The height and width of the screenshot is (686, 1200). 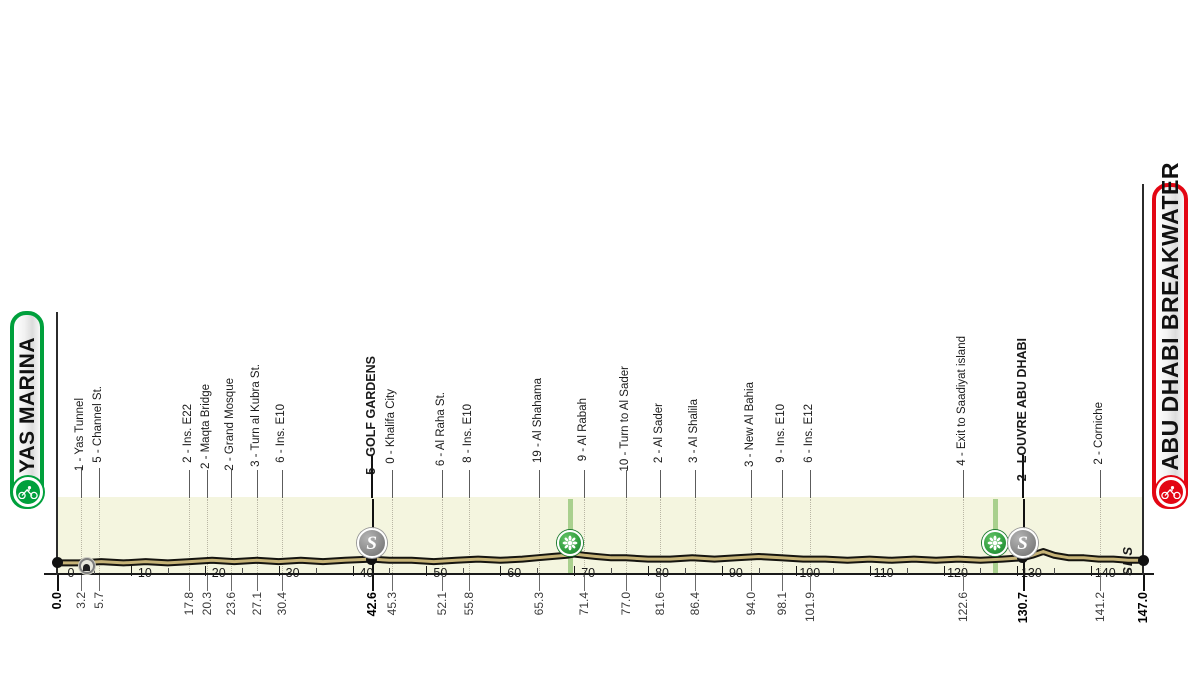 What do you see at coordinates (751, 604) in the screenshot?
I see `km-distance-label: 94.0` at bounding box center [751, 604].